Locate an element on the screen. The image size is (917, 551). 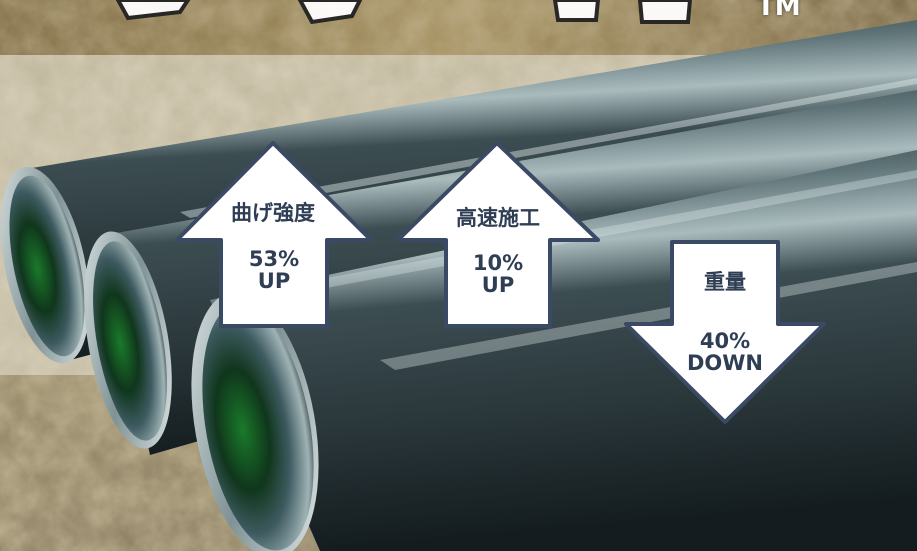
arrow-1-metric: 53% UP is located at coordinates (274, 270).